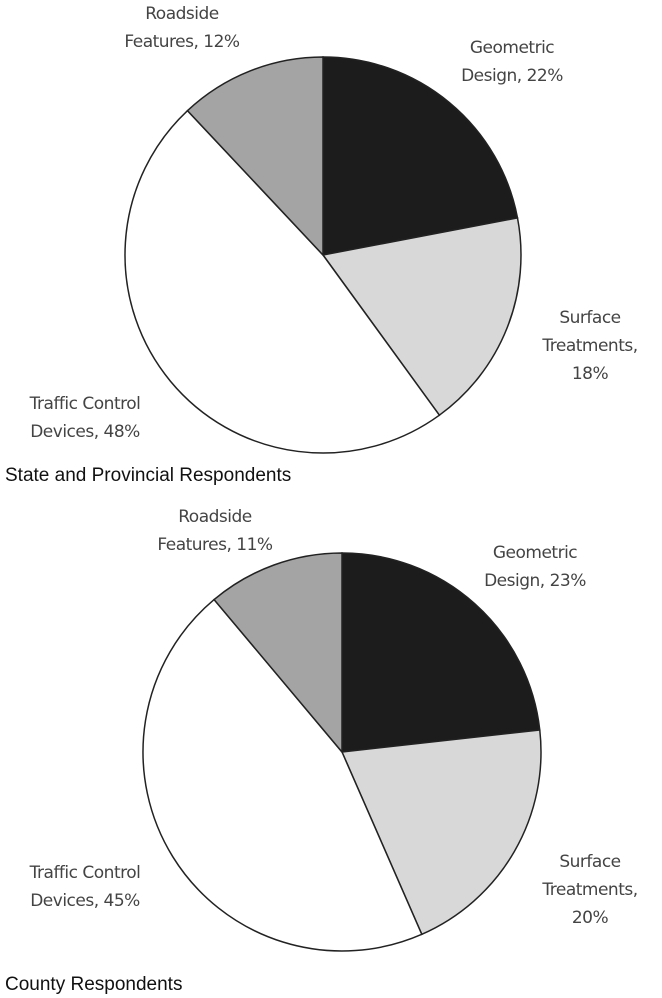 This screenshot has width=662, height=998. What do you see at coordinates (590, 346) in the screenshot?
I see `slice-label: Surface Treatments, 18%` at bounding box center [590, 346].